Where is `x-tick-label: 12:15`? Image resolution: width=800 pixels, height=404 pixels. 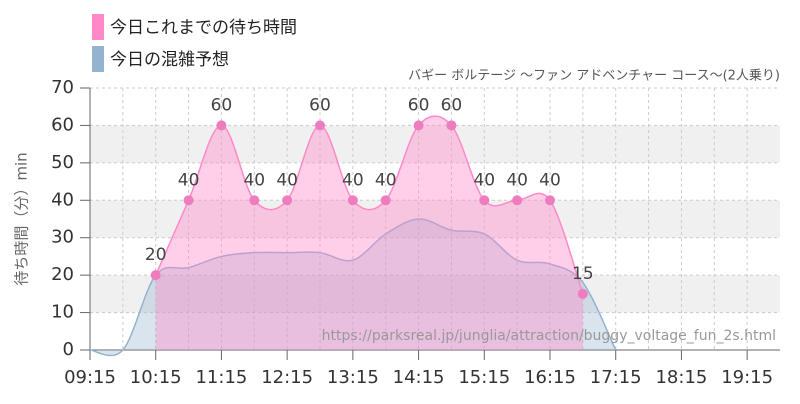
x-tick-label: 12:15 is located at coordinates (287, 377).